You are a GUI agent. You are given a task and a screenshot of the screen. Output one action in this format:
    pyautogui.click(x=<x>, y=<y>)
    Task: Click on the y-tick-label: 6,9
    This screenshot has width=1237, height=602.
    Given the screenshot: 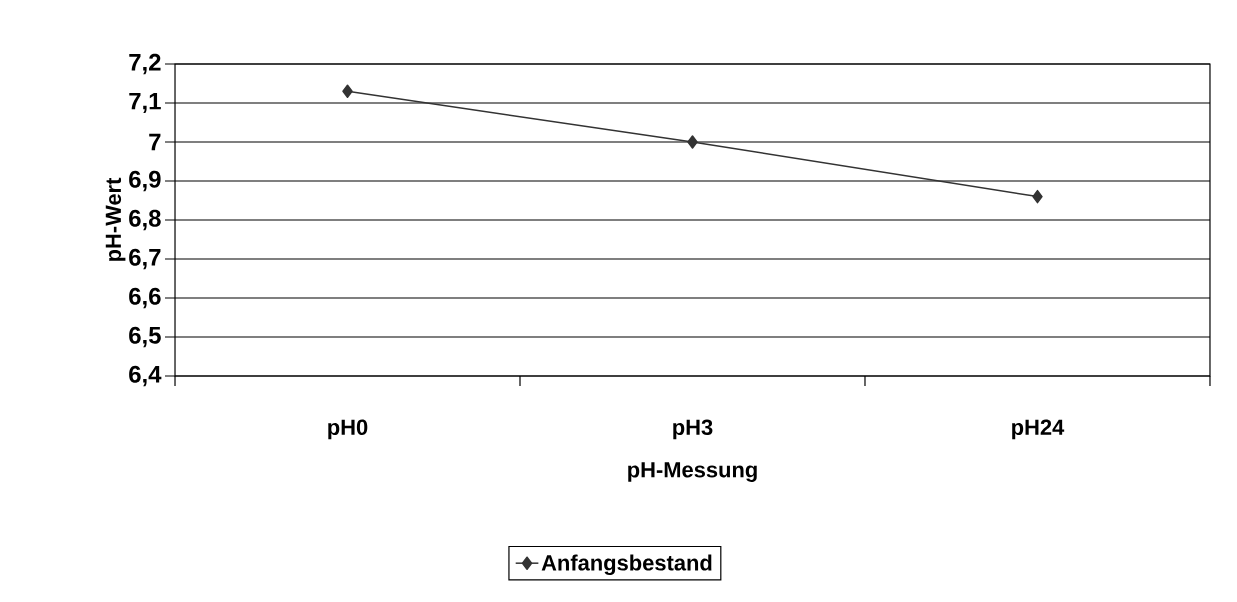 What is the action you would take?
    pyautogui.click(x=145, y=181)
    